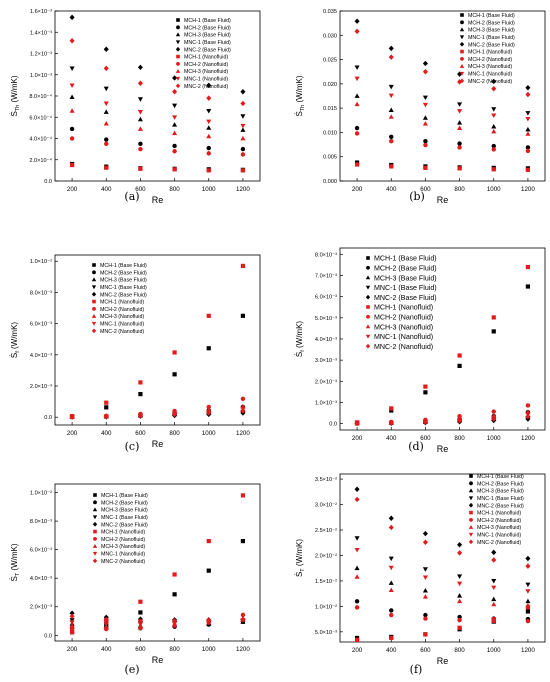 This screenshot has height=682, width=550. Describe the element at coordinates (326, 403) in the screenshot. I see `y-tick-label: 1.0×10⁻³` at that location.